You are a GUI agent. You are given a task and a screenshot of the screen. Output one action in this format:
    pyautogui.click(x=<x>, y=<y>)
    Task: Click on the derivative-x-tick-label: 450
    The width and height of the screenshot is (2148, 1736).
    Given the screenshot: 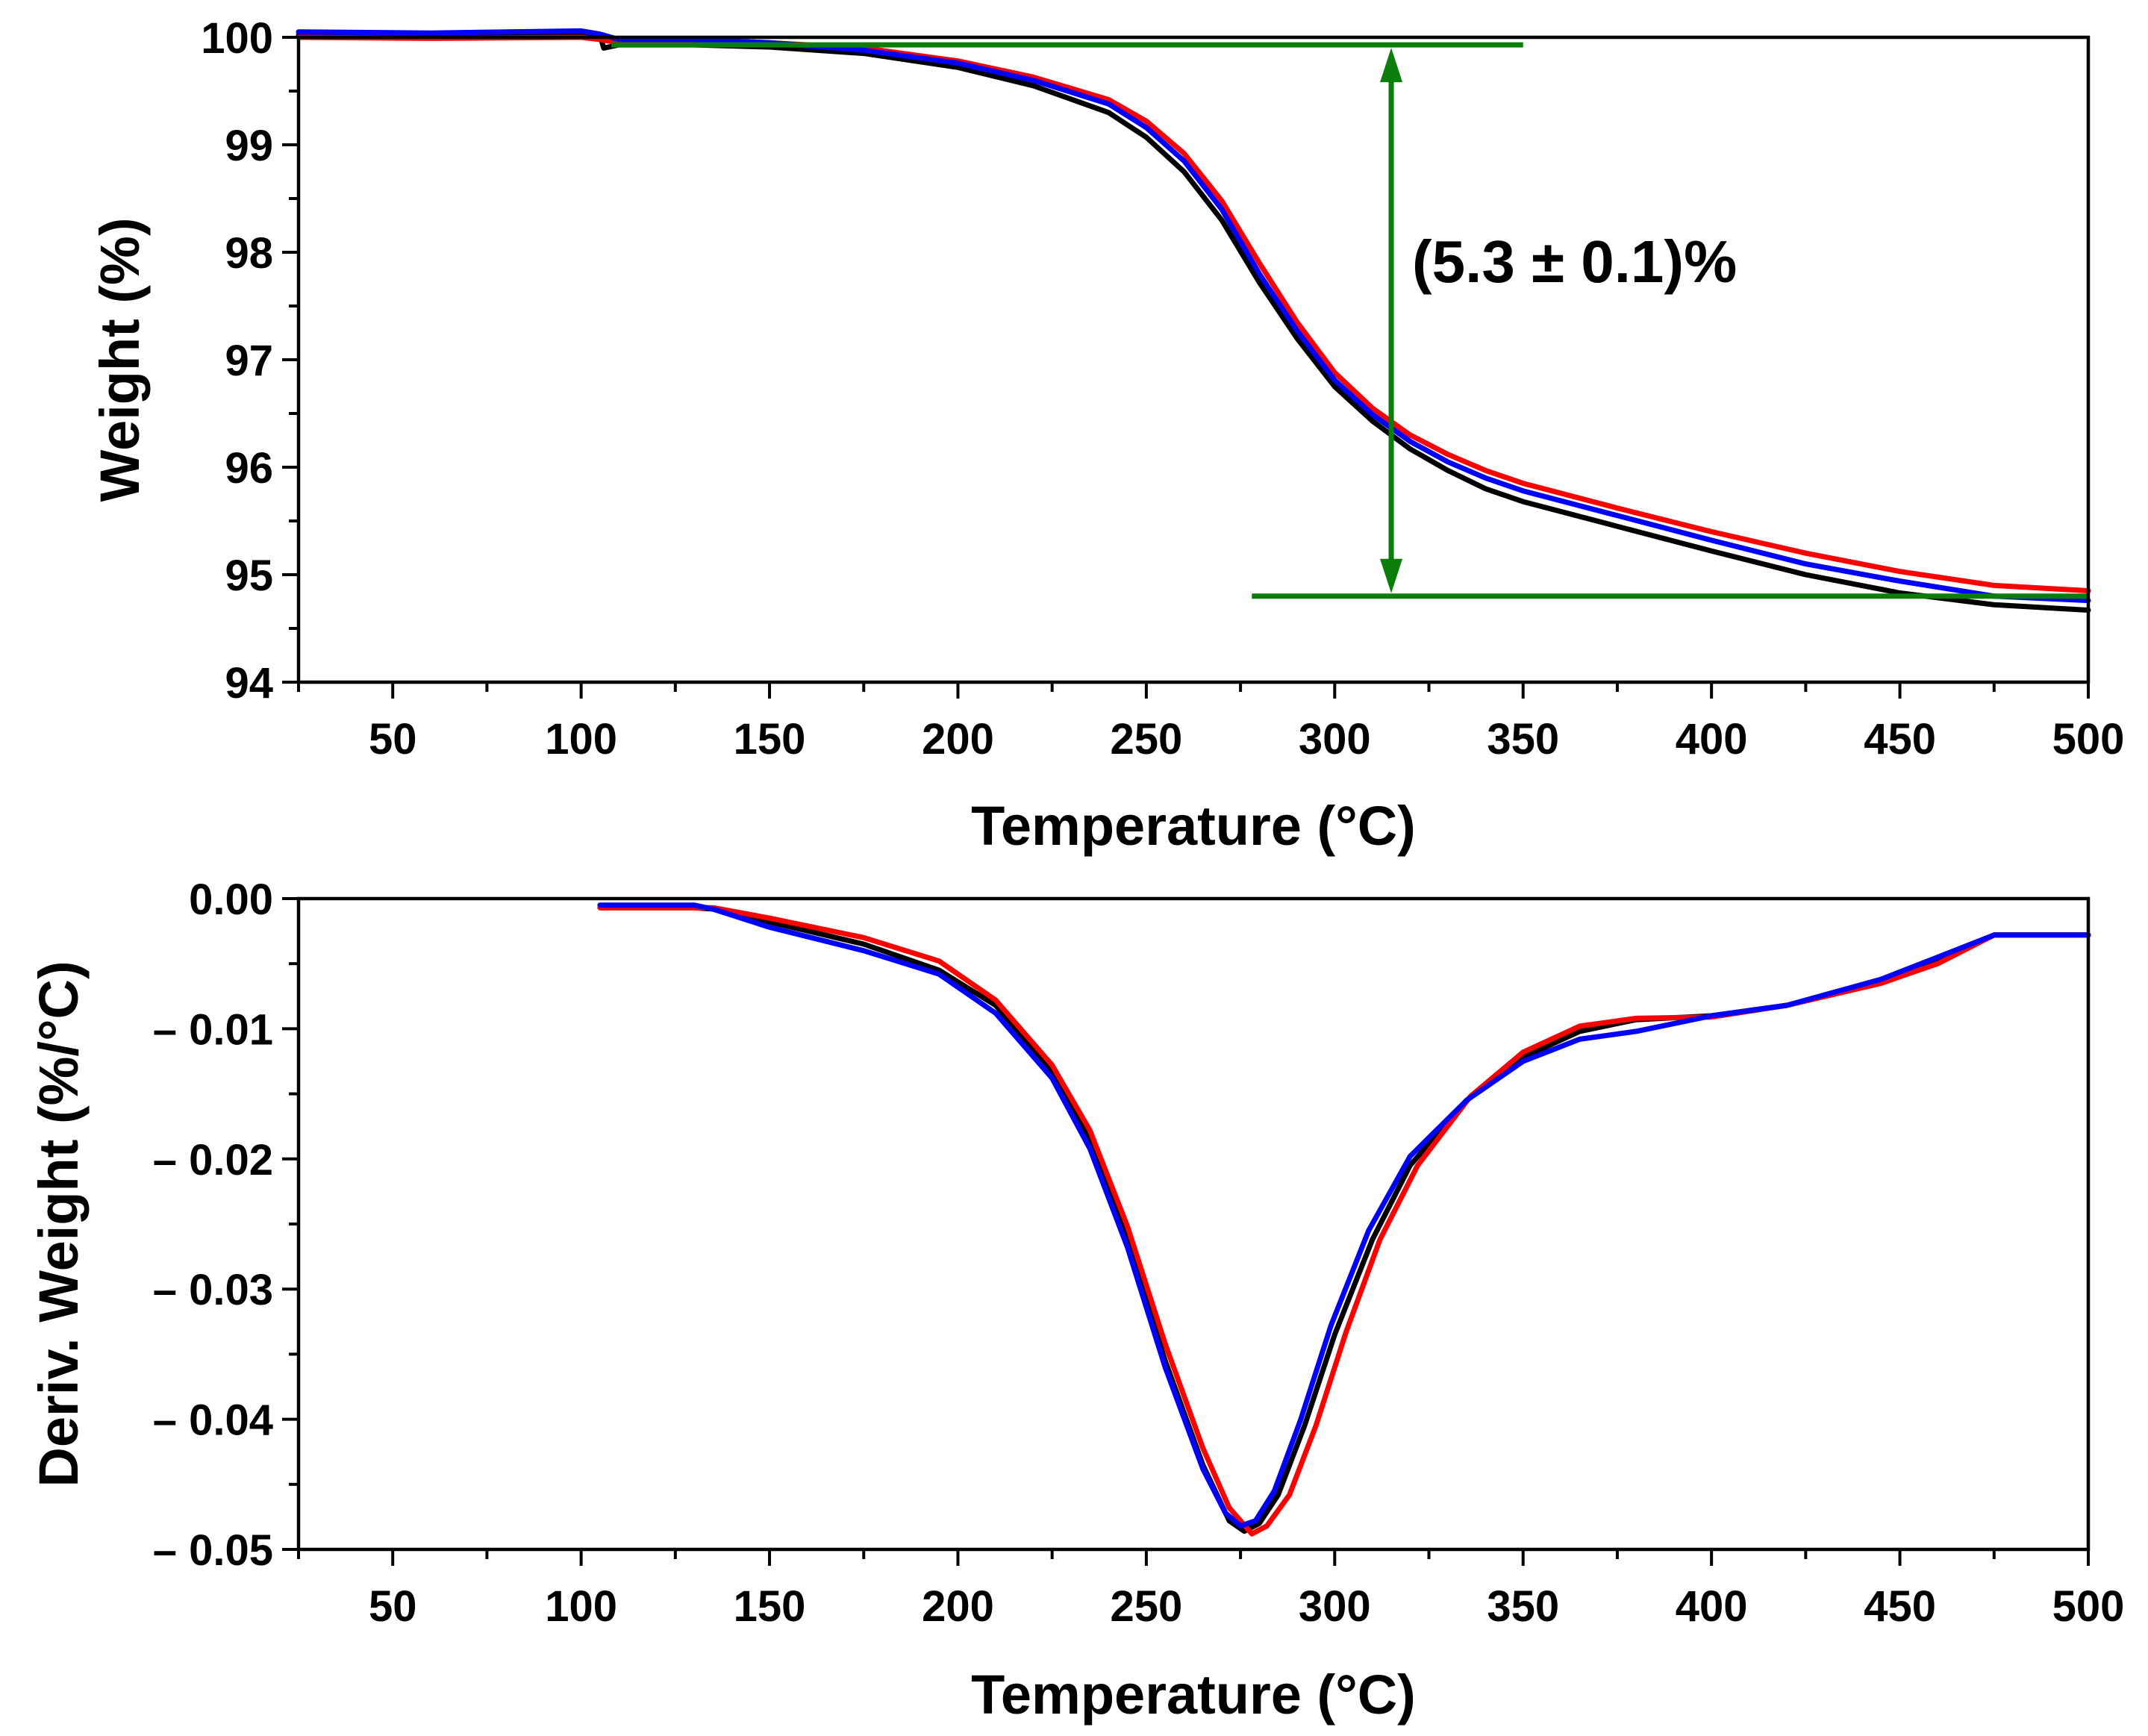 What is the action you would take?
    pyautogui.click(x=1900, y=1607)
    